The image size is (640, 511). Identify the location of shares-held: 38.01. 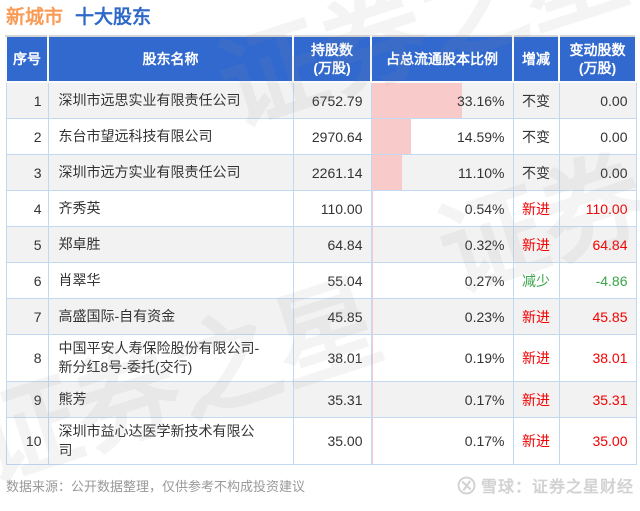
(332, 358).